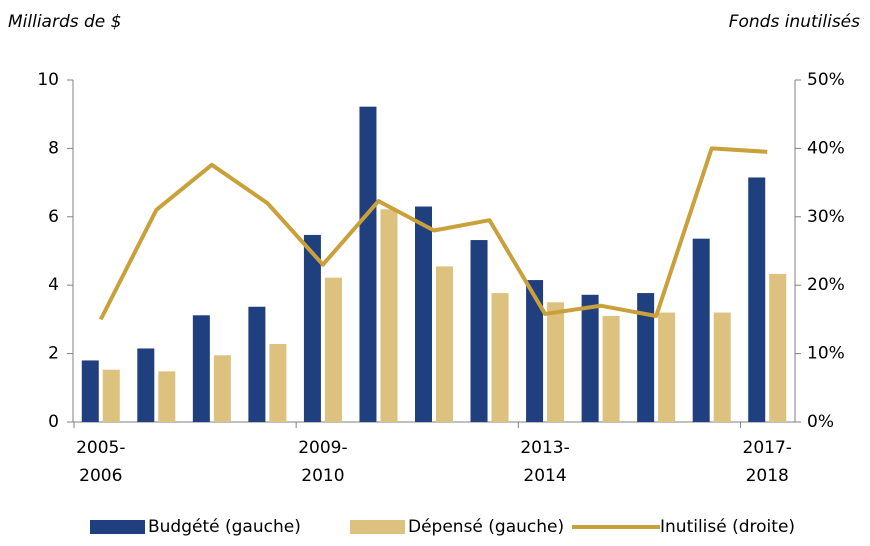 This screenshot has width=870, height=546. What do you see at coordinates (820, 422) in the screenshot?
I see `y2-tick-label: 0%` at bounding box center [820, 422].